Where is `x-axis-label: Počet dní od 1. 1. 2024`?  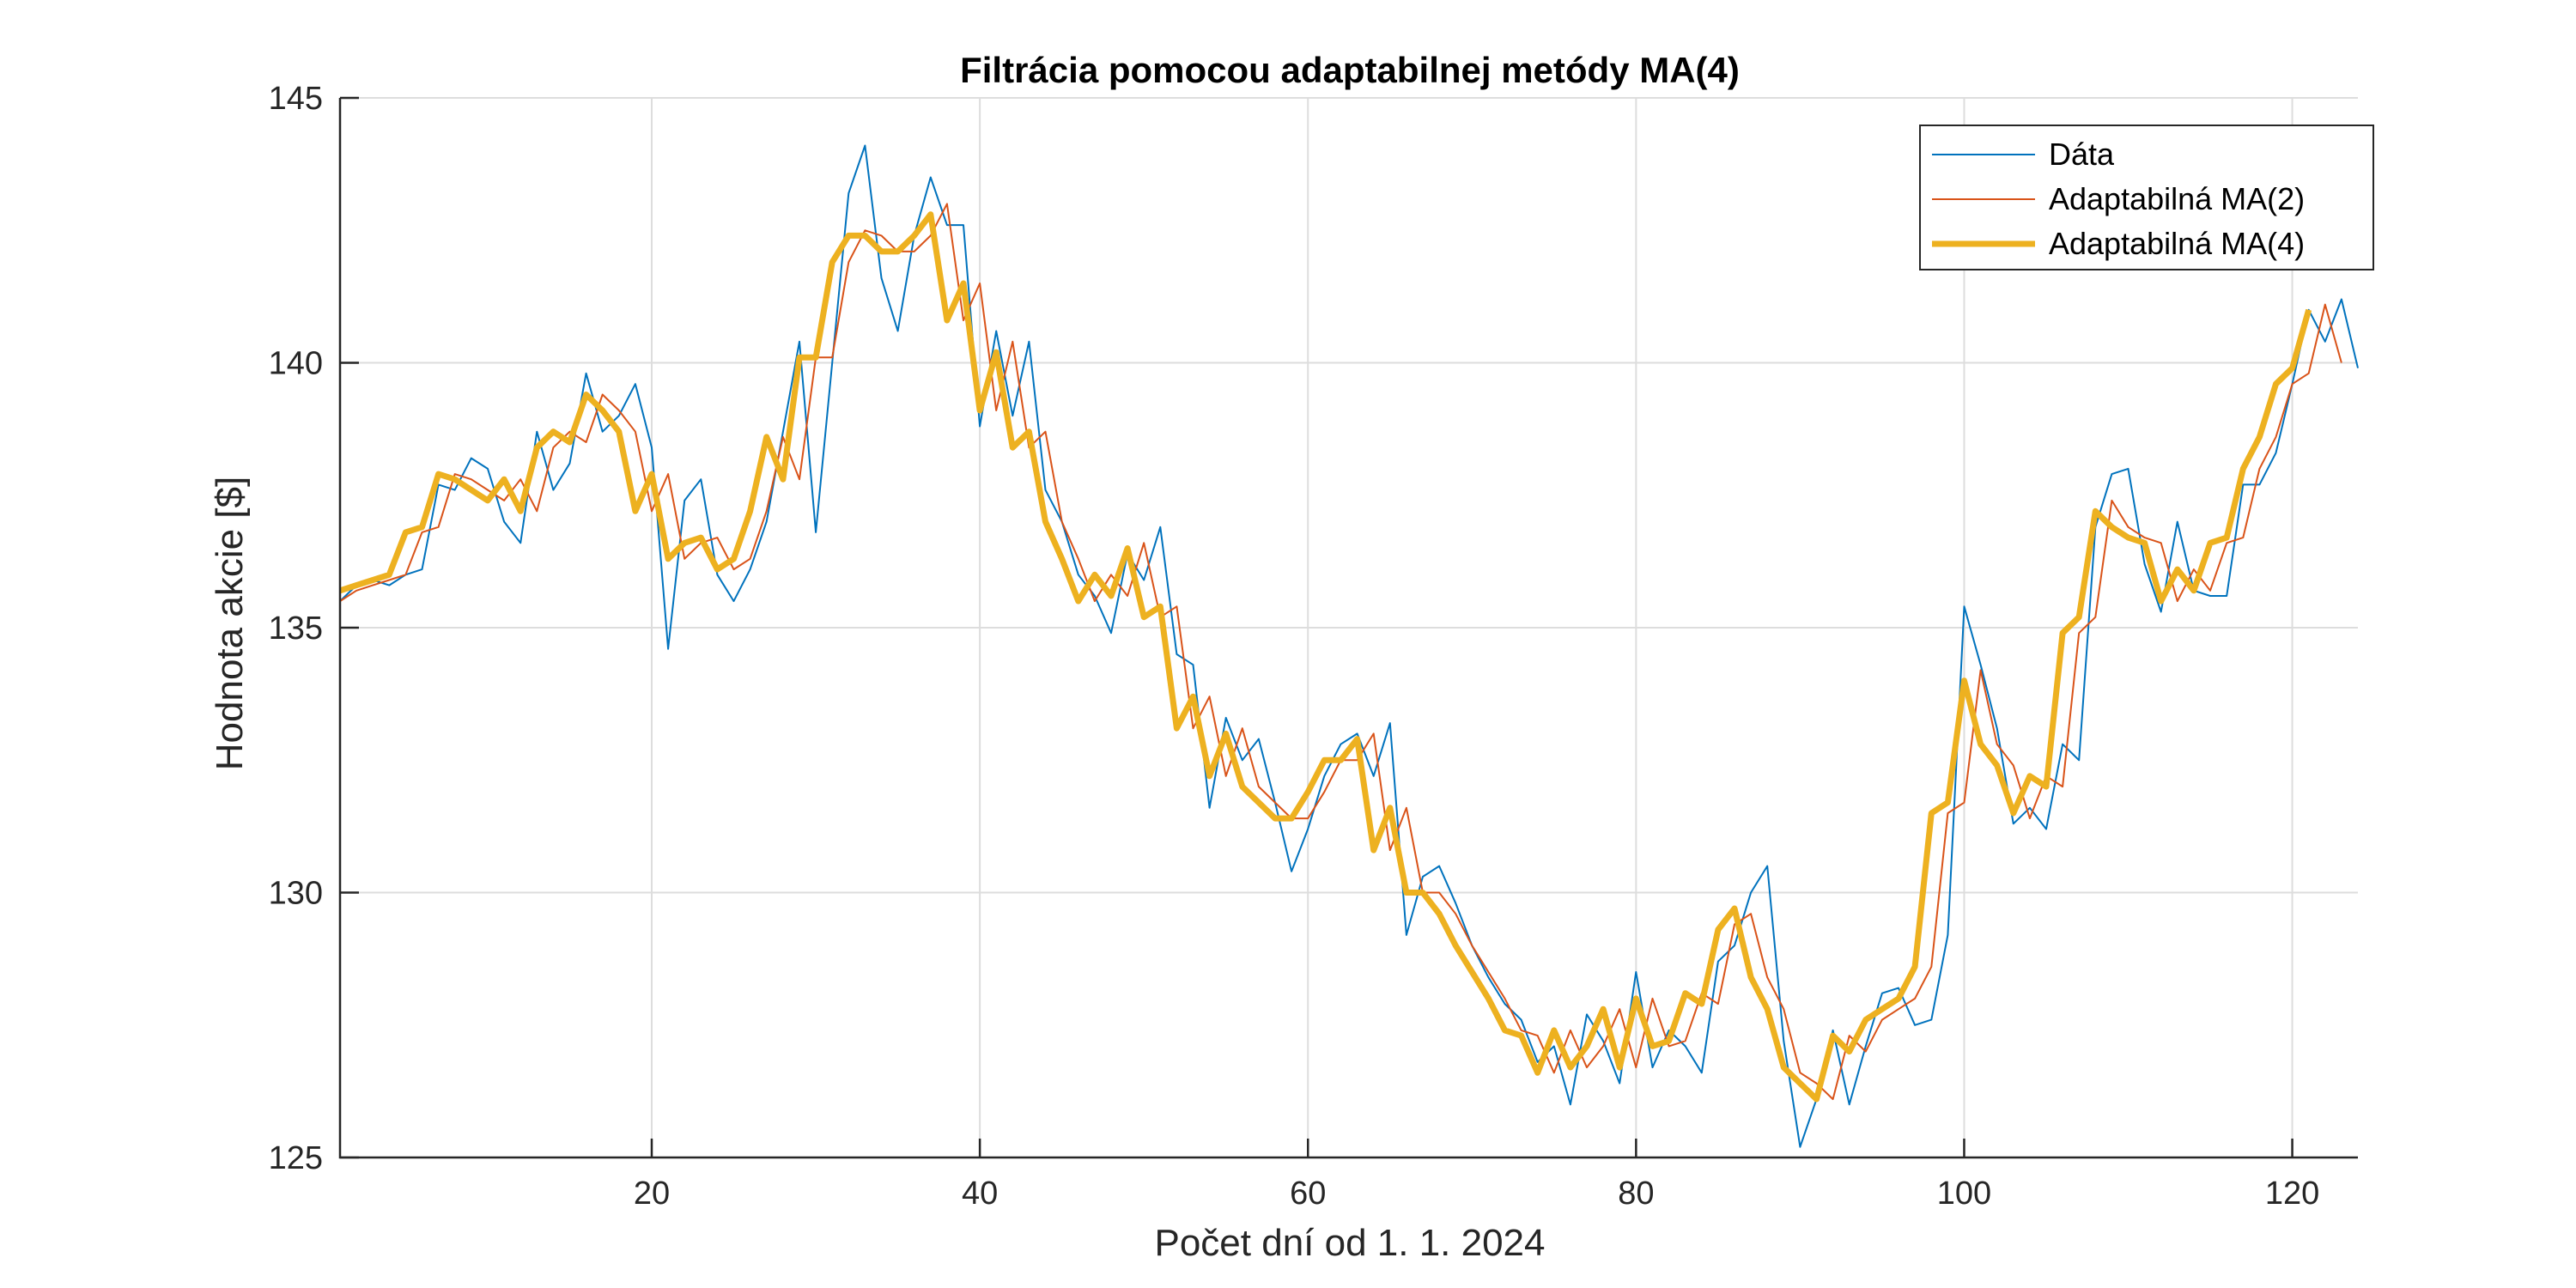
x-axis-label: Počet dní od 1. 1. 2024 is located at coordinates (1349, 1243).